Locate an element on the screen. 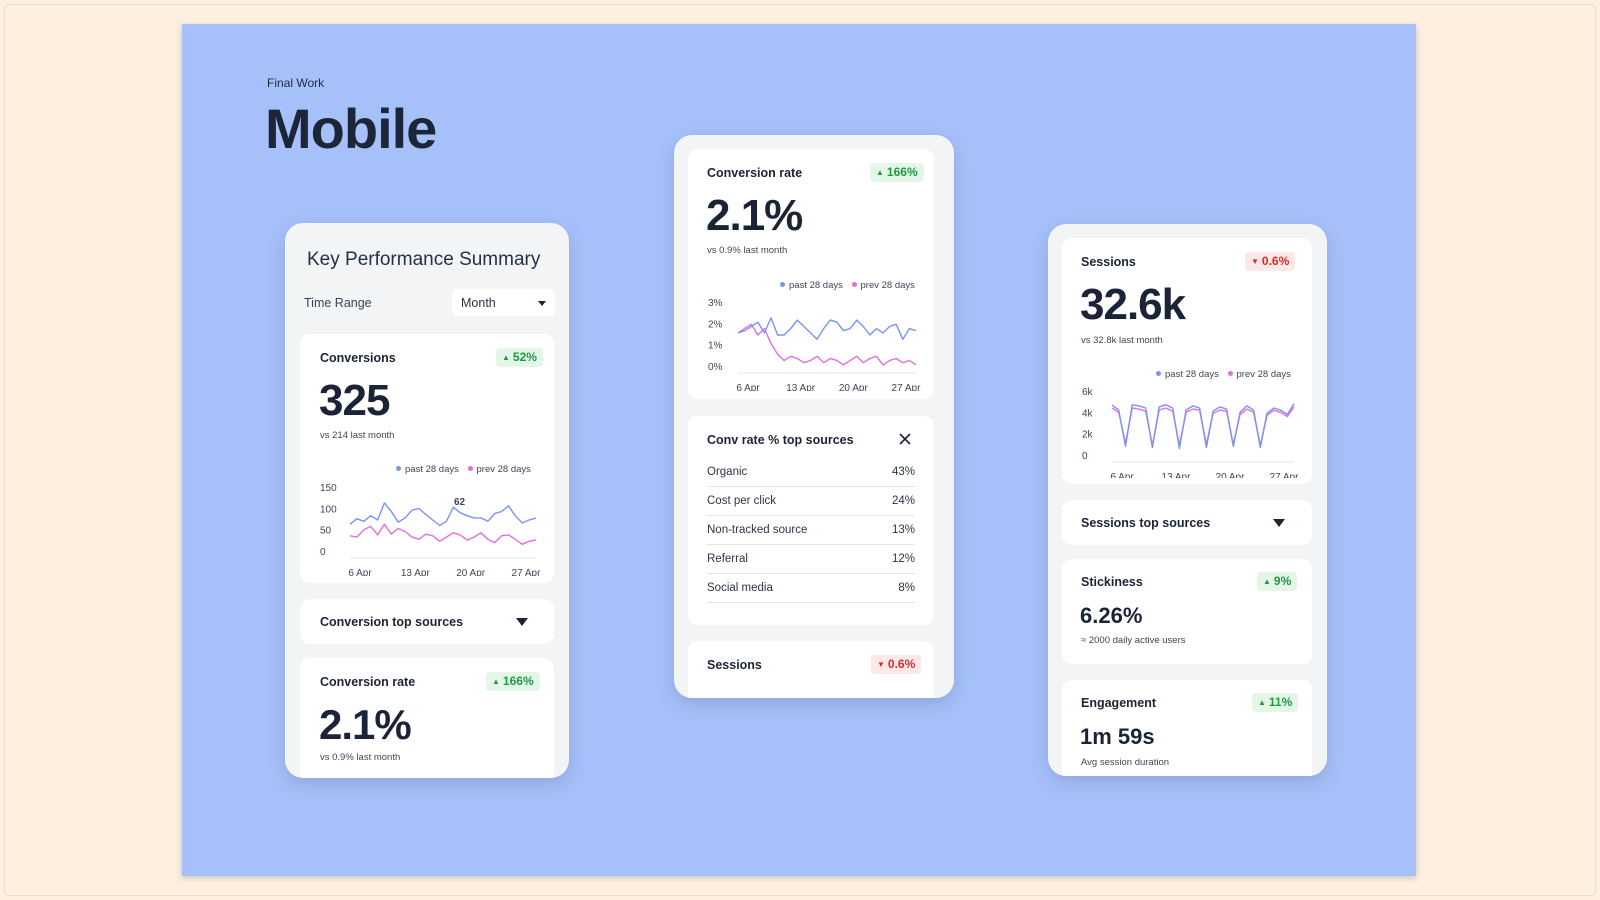  left-conversion-rate-label: Conversion rate is located at coordinates (368, 682).